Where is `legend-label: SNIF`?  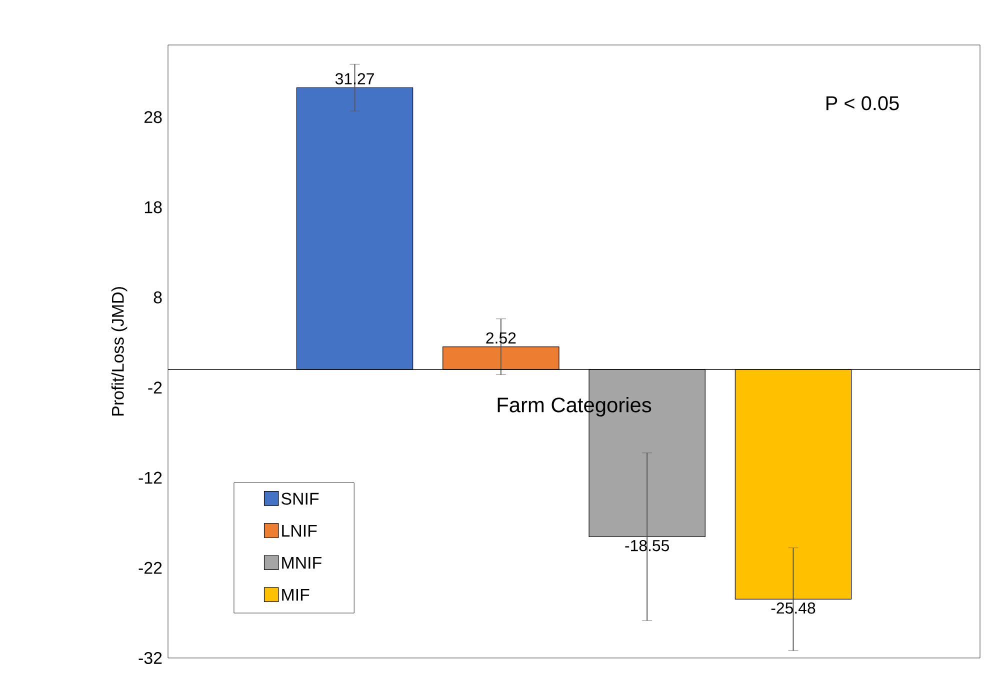
legend-label: SNIF is located at coordinates (300, 498).